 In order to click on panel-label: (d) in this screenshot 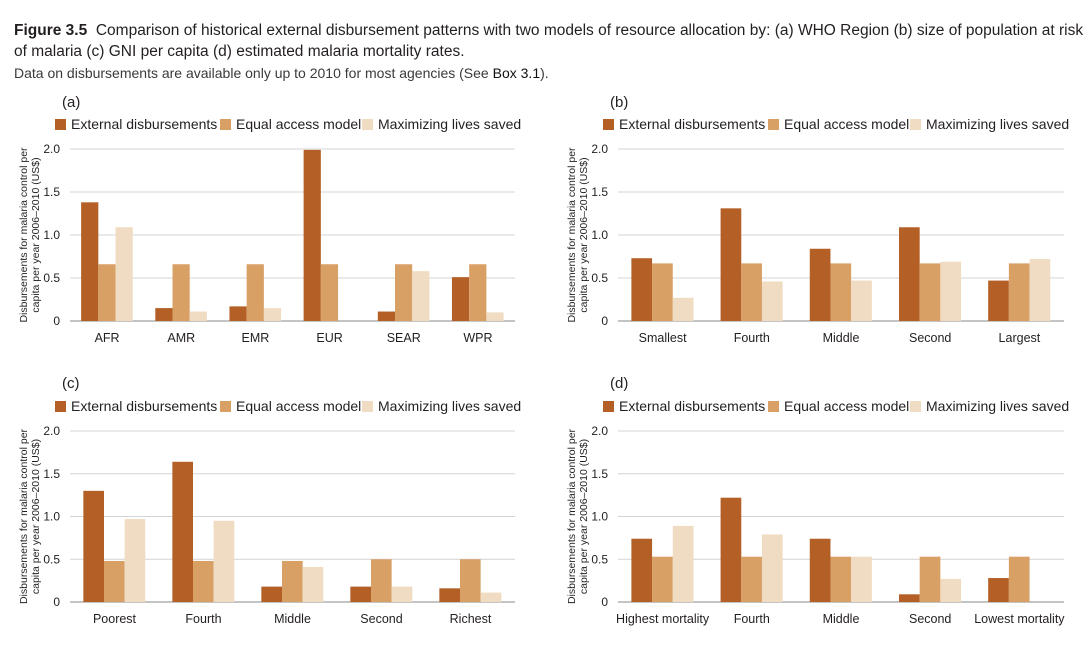, I will do `click(619, 383)`.